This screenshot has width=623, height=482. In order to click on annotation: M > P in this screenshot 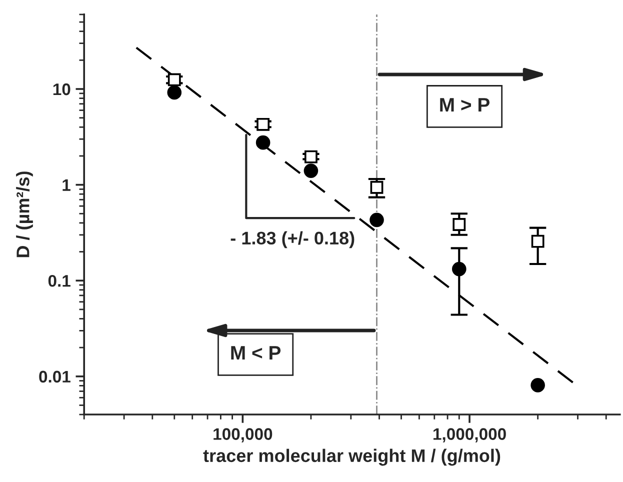, I will do `click(465, 105)`.